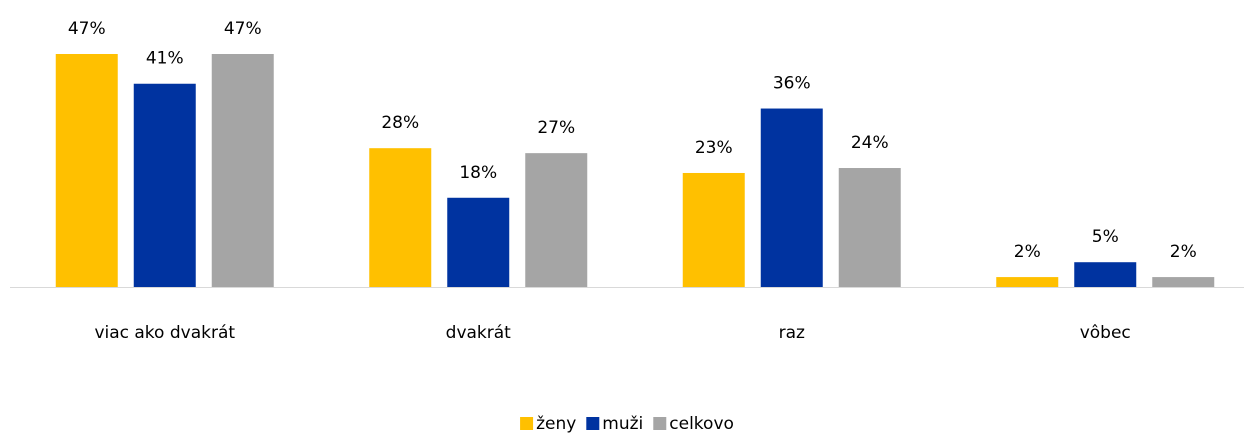 This screenshot has width=1254, height=435. I want to click on data-label: 5%, so click(1105, 237).